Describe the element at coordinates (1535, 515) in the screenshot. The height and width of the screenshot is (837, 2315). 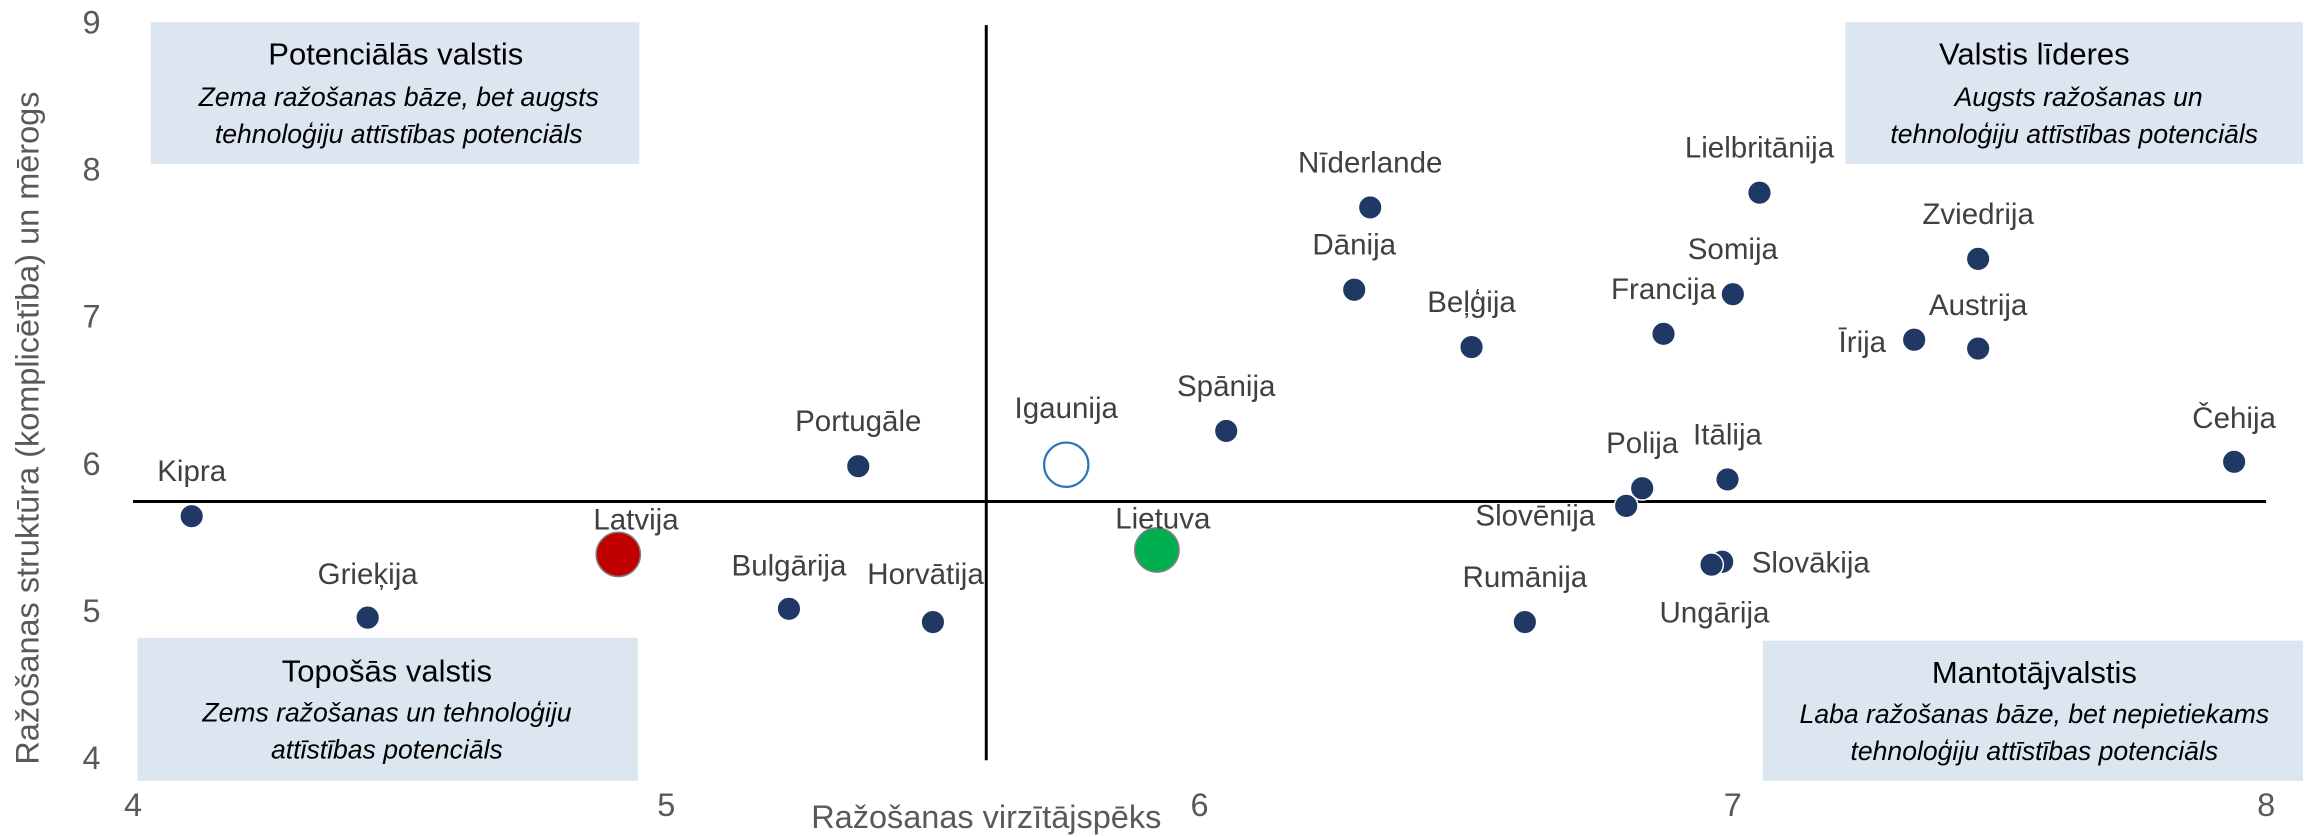
I see `point-label: Slovēnija` at that location.